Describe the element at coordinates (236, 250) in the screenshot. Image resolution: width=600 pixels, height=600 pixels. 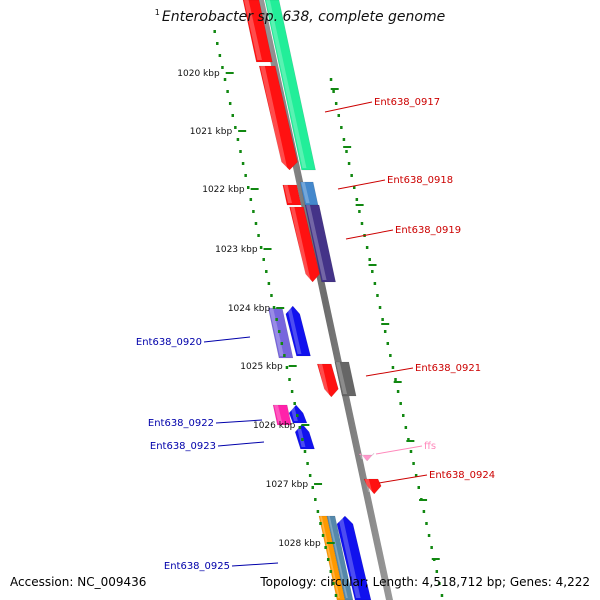
I see `tick-label: 1023 kbp` at that location.